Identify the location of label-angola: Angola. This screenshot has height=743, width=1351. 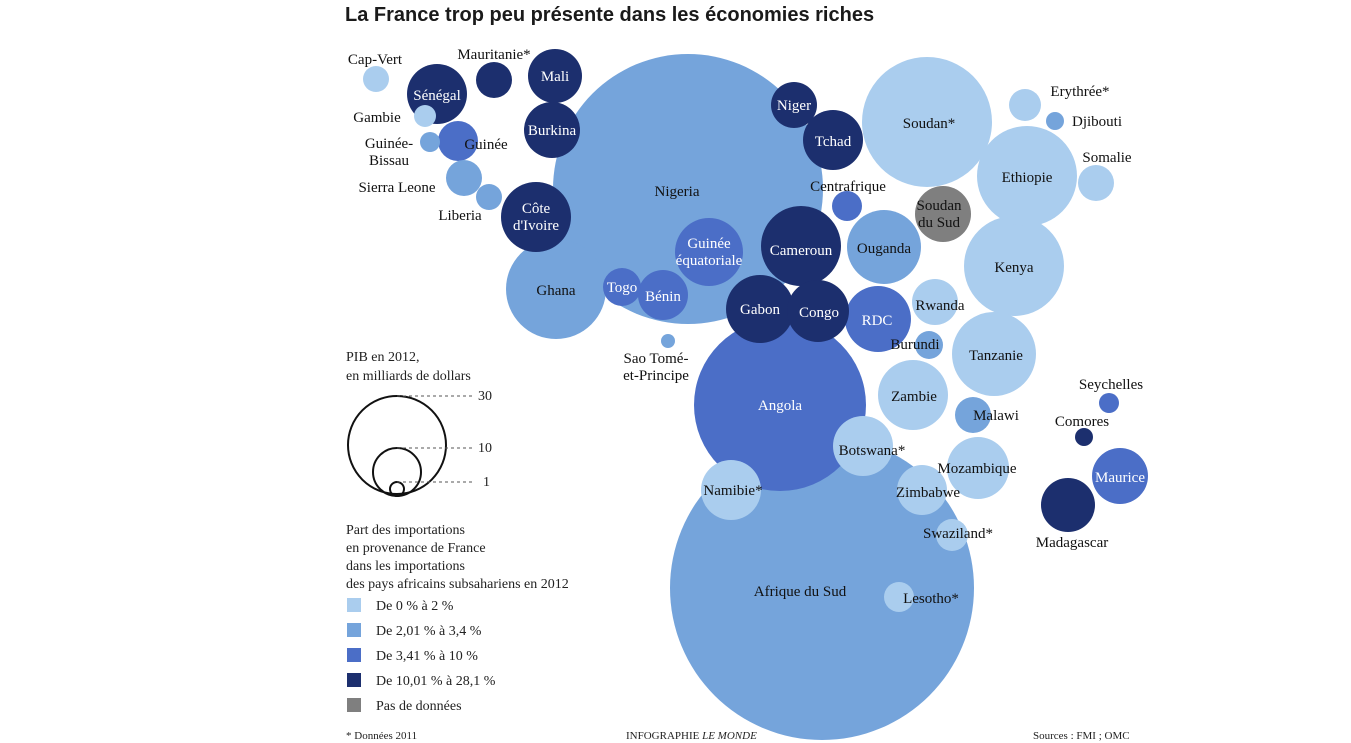
(780, 406).